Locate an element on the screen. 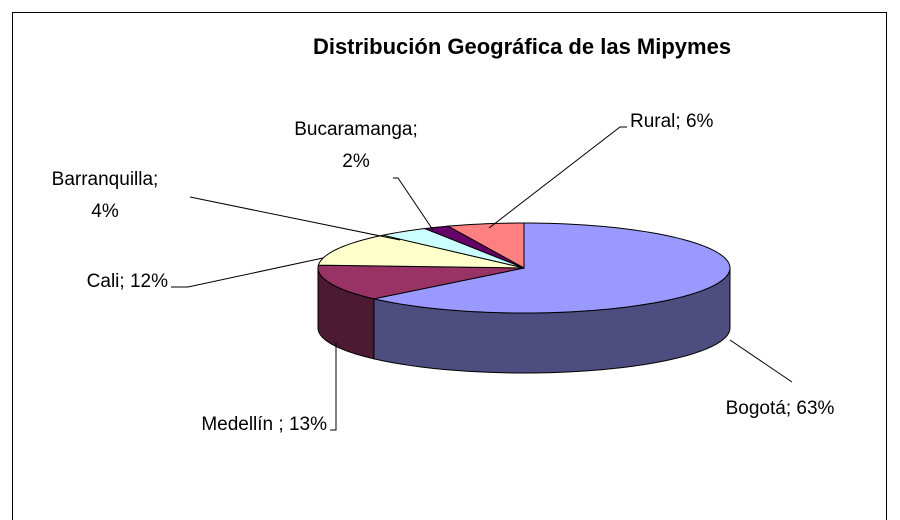  slices is located at coordinates (524, 268).